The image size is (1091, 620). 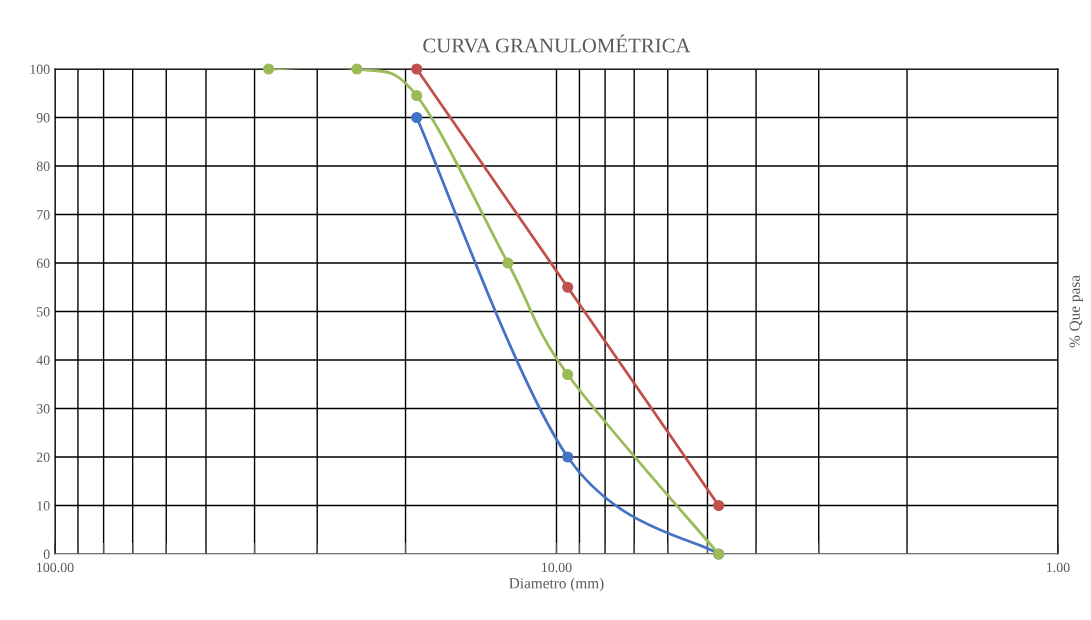 What do you see at coordinates (43, 409) in the screenshot?
I see `y-tick-label: 30` at bounding box center [43, 409].